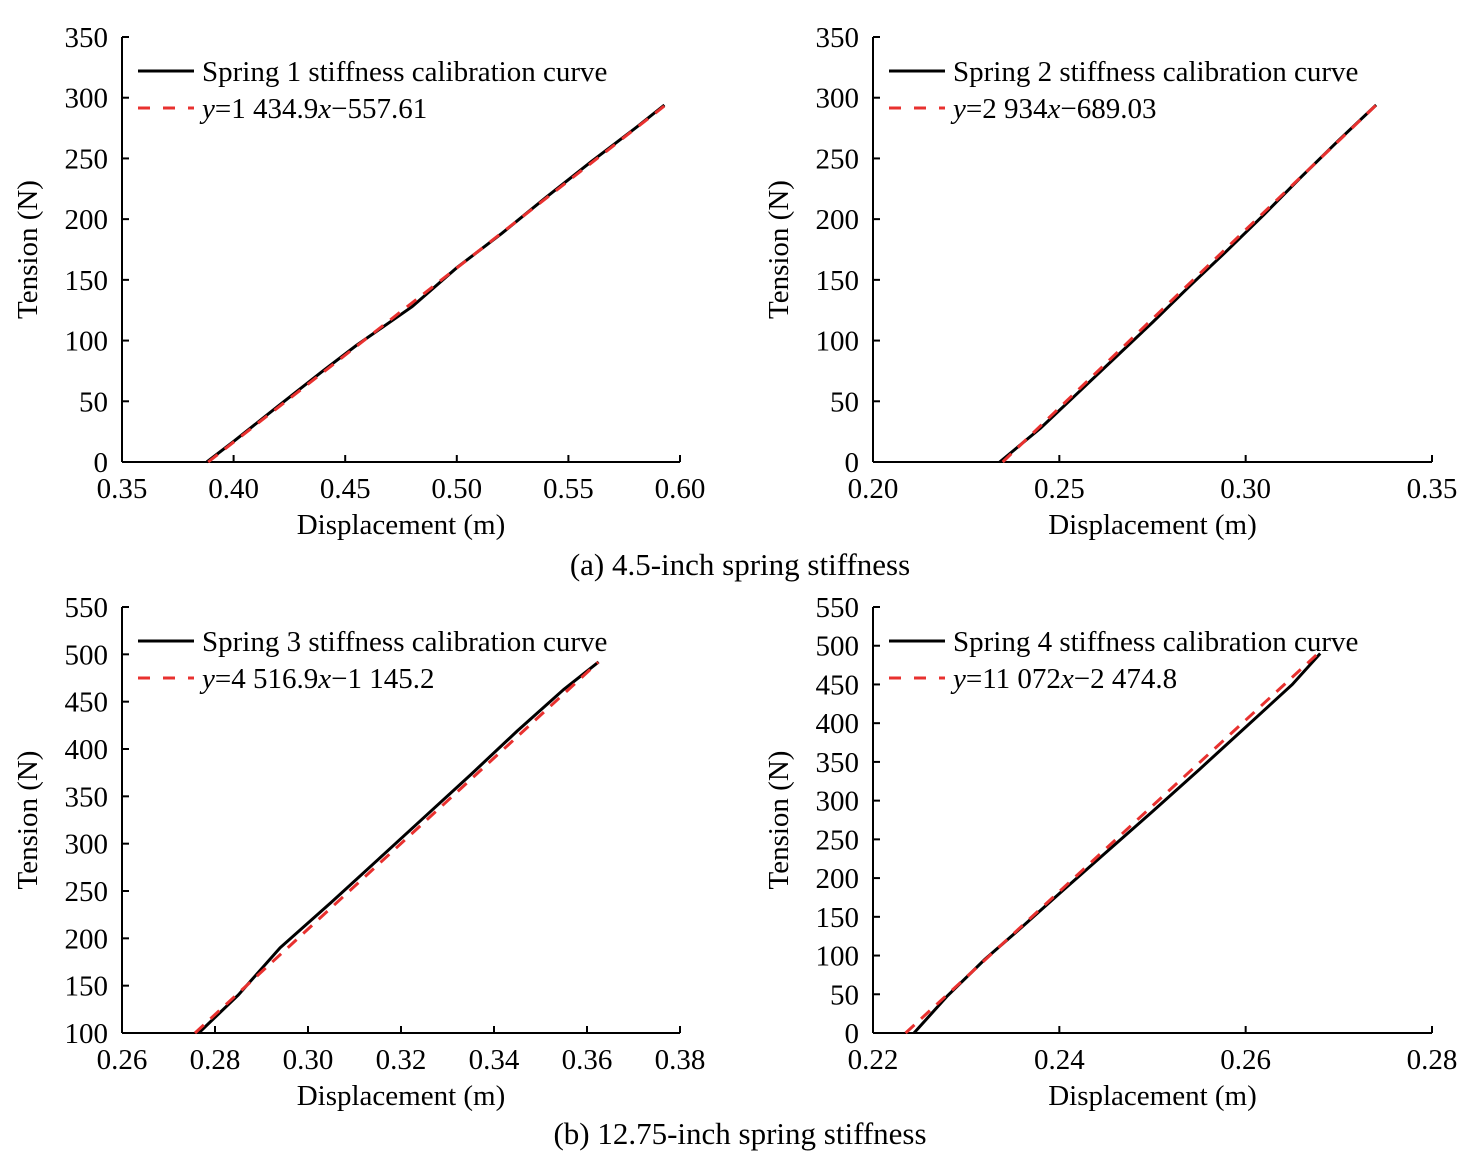 The height and width of the screenshot is (1167, 1482). I want to click on legend-fit-intercept: −557.61, so click(379, 109).